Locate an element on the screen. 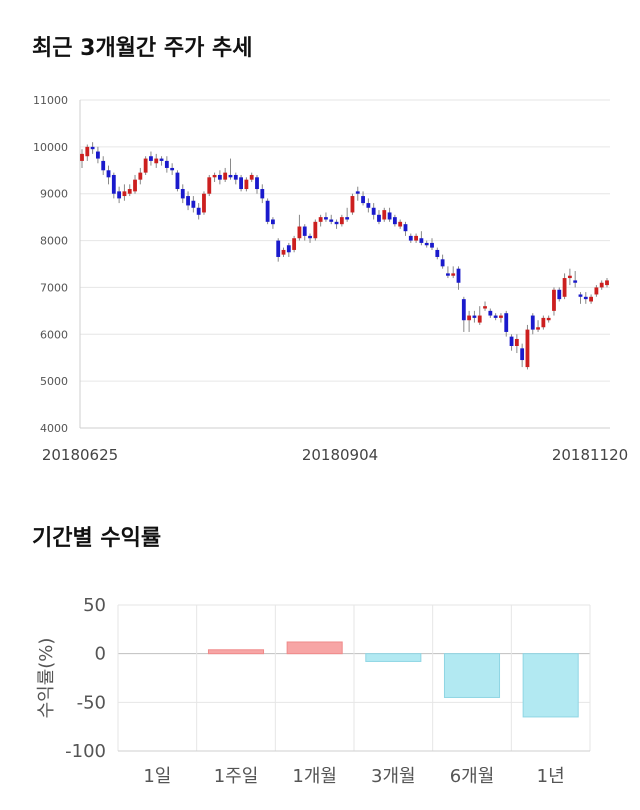 This screenshot has height=810, width=640. y-tick-label: -100 is located at coordinates (85, 751).